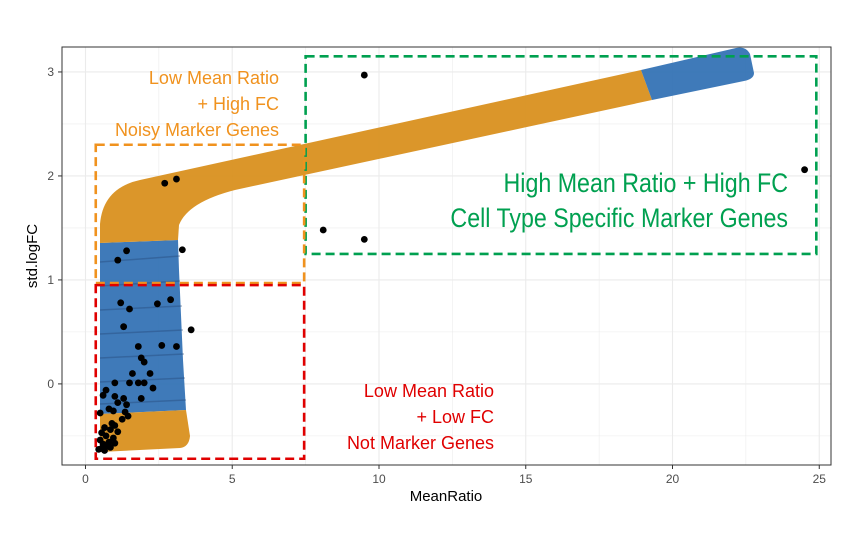 The width and height of the screenshot is (845, 535). What do you see at coordinates (646, 183) in the screenshot?
I see `high-mean-ratio-high-fc-label-line: High Mean Ratio + High FC` at bounding box center [646, 183].